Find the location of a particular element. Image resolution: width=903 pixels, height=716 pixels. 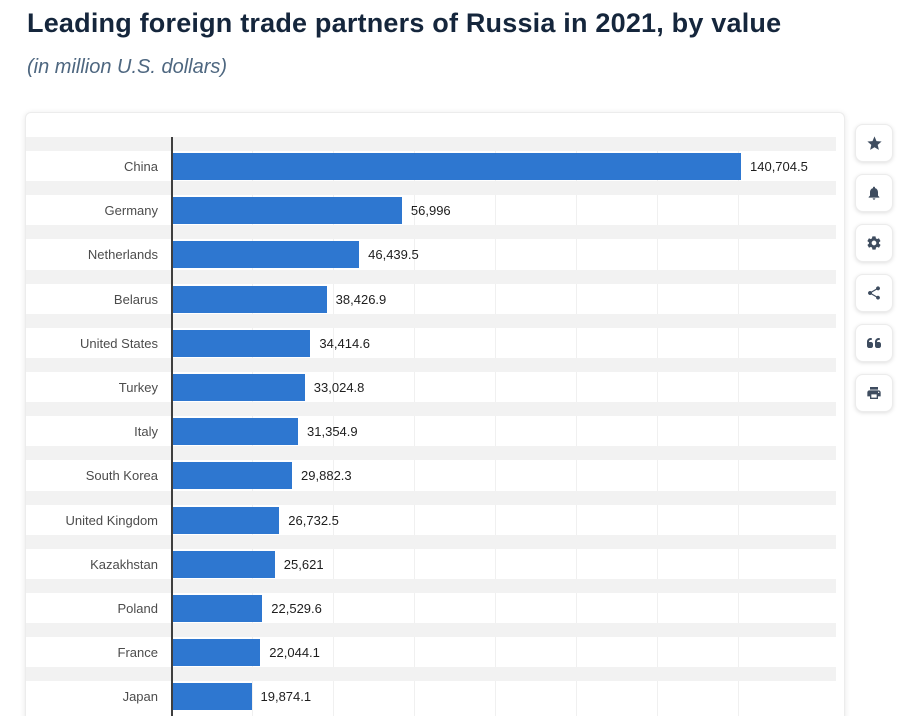

chart-row: France 22,044.1 is located at coordinates (431, 645).